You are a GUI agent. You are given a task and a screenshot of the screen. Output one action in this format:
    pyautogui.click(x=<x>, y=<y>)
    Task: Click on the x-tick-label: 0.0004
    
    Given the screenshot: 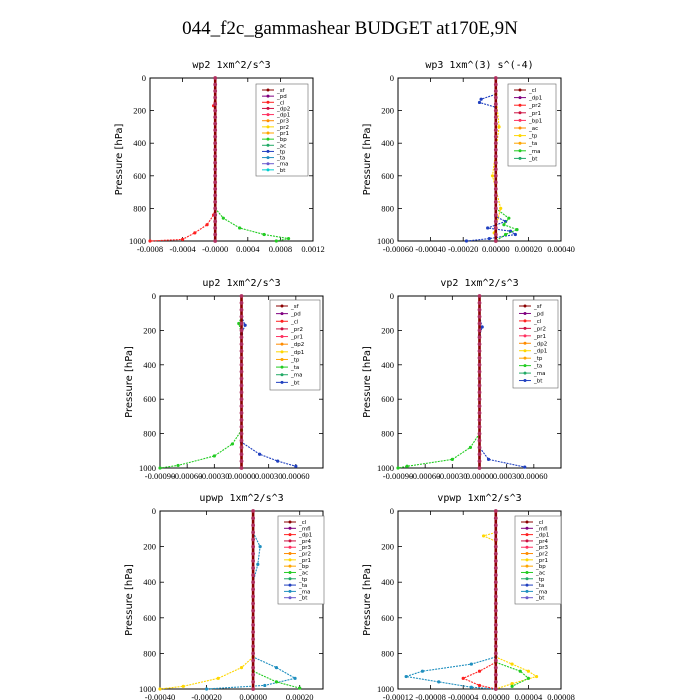 What is the action you would take?
    pyautogui.click(x=248, y=249)
    